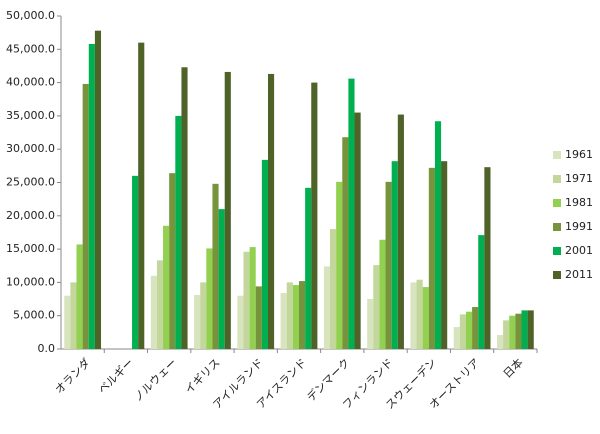 This screenshot has height=434, width=600. Describe the element at coordinates (30, 182) in the screenshot. I see `y-tick-label: 25,000.0` at that location.